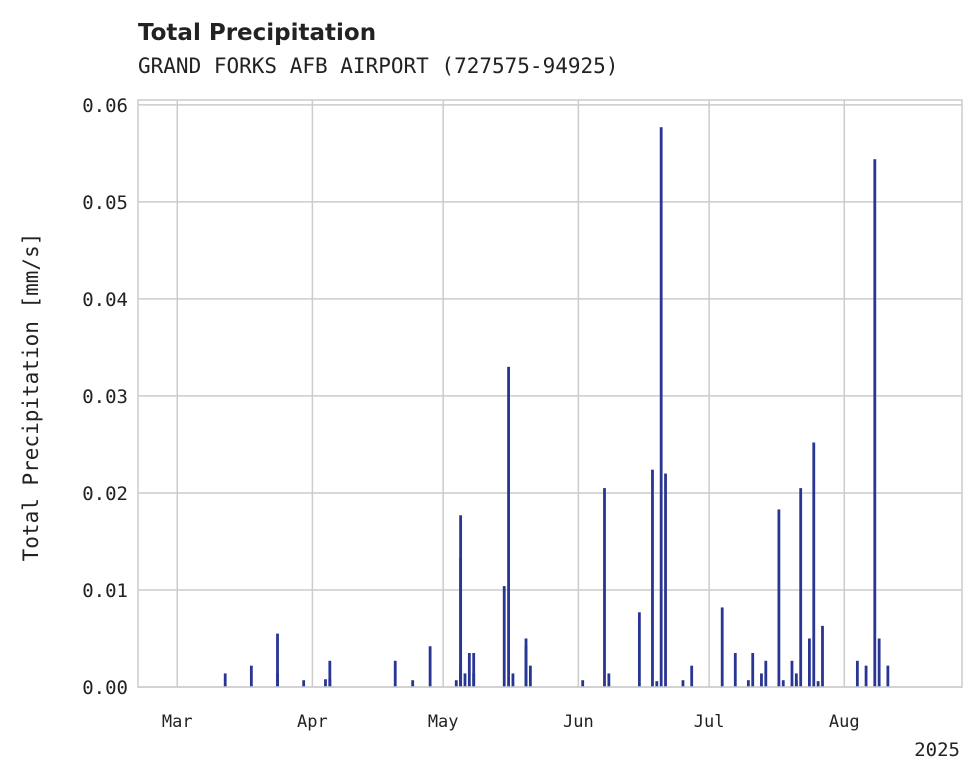 This screenshot has width=980, height=783. I want to click on x-tick-label: Aug, so click(844, 722).